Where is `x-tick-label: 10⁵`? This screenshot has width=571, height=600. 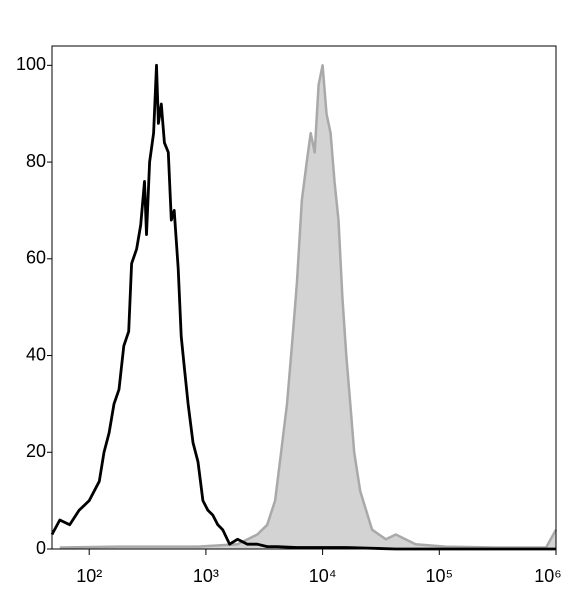 x-tick-label: 10⁵ is located at coordinates (439, 576).